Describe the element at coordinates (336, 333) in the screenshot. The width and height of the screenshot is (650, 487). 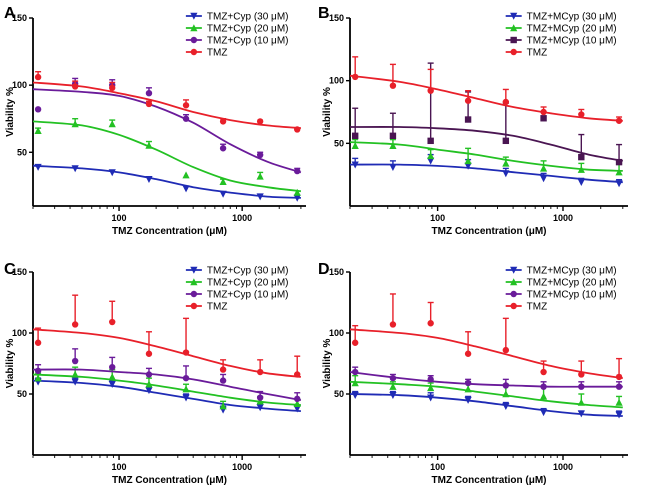
I see `y-tick-label: 100` at that location.